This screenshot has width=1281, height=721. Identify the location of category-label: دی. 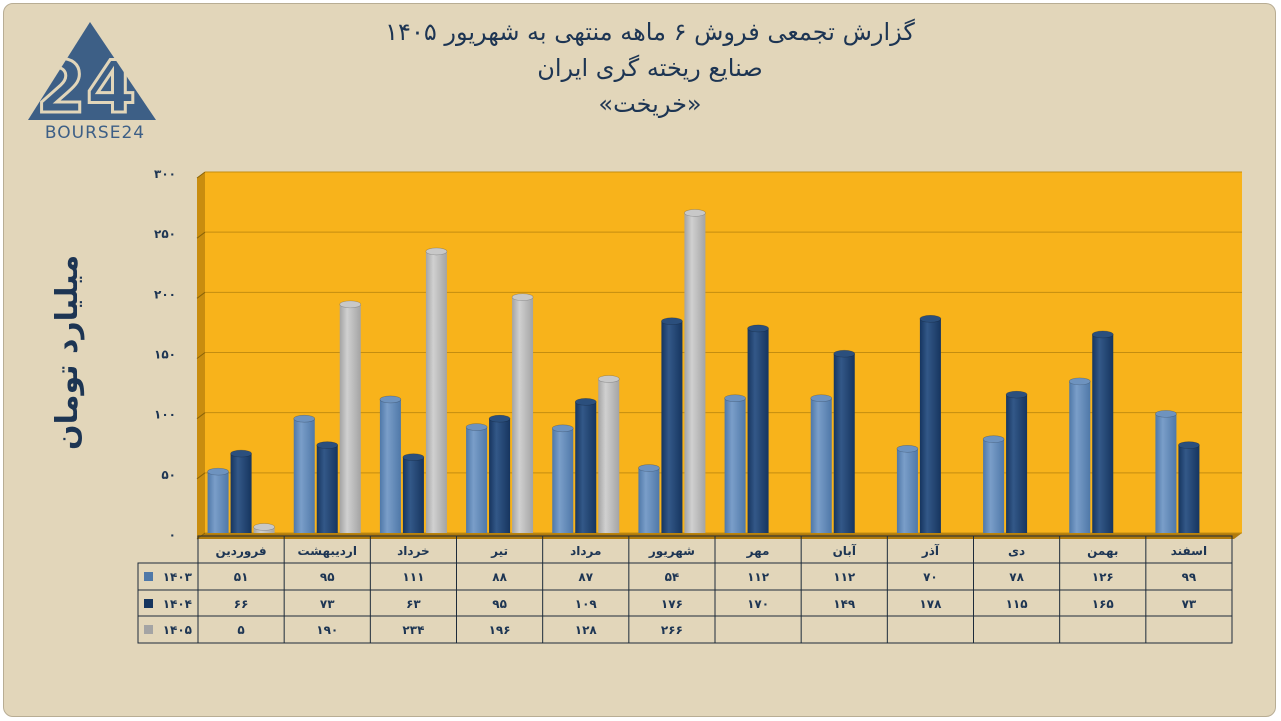
(1016, 551).